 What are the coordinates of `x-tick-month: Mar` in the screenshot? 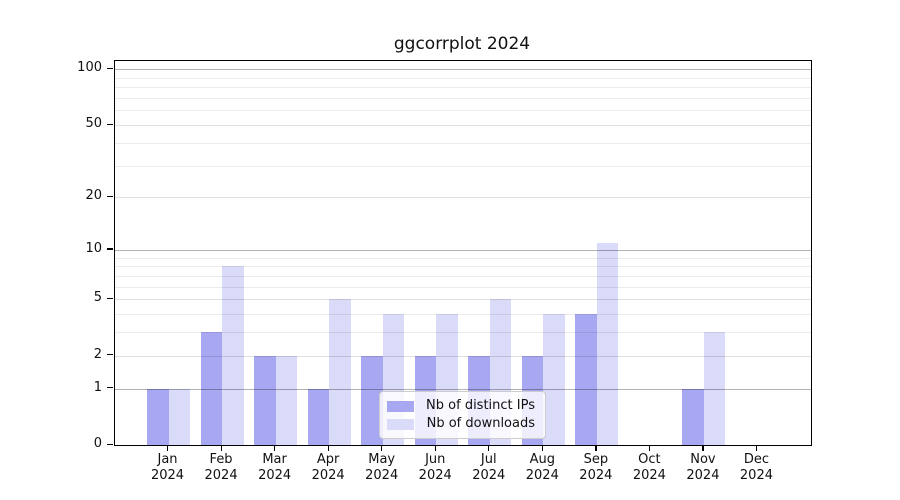 It's located at (274, 459).